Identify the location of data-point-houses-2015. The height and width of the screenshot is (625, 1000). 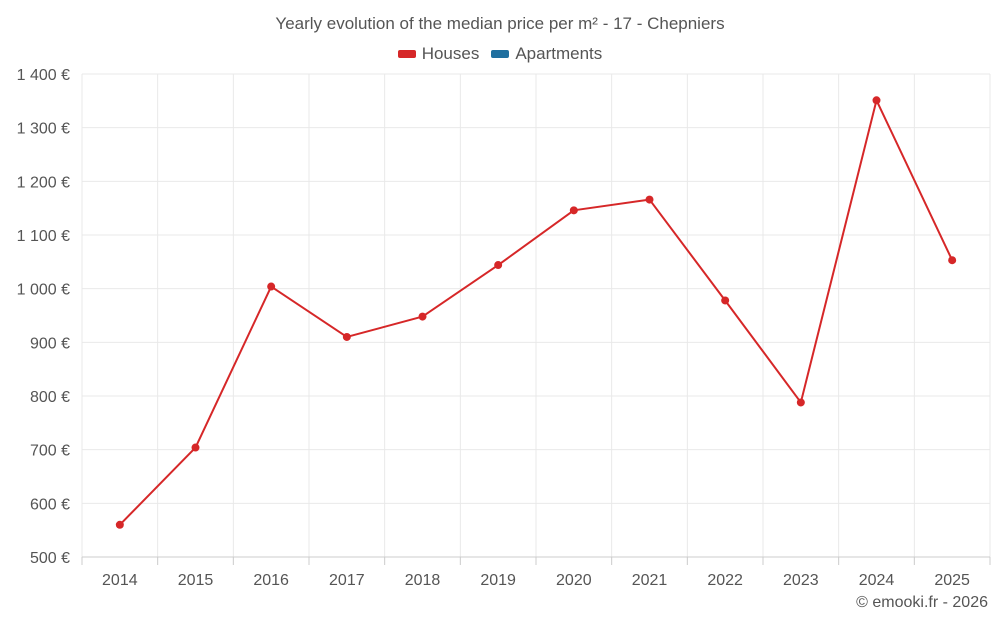
(195, 447).